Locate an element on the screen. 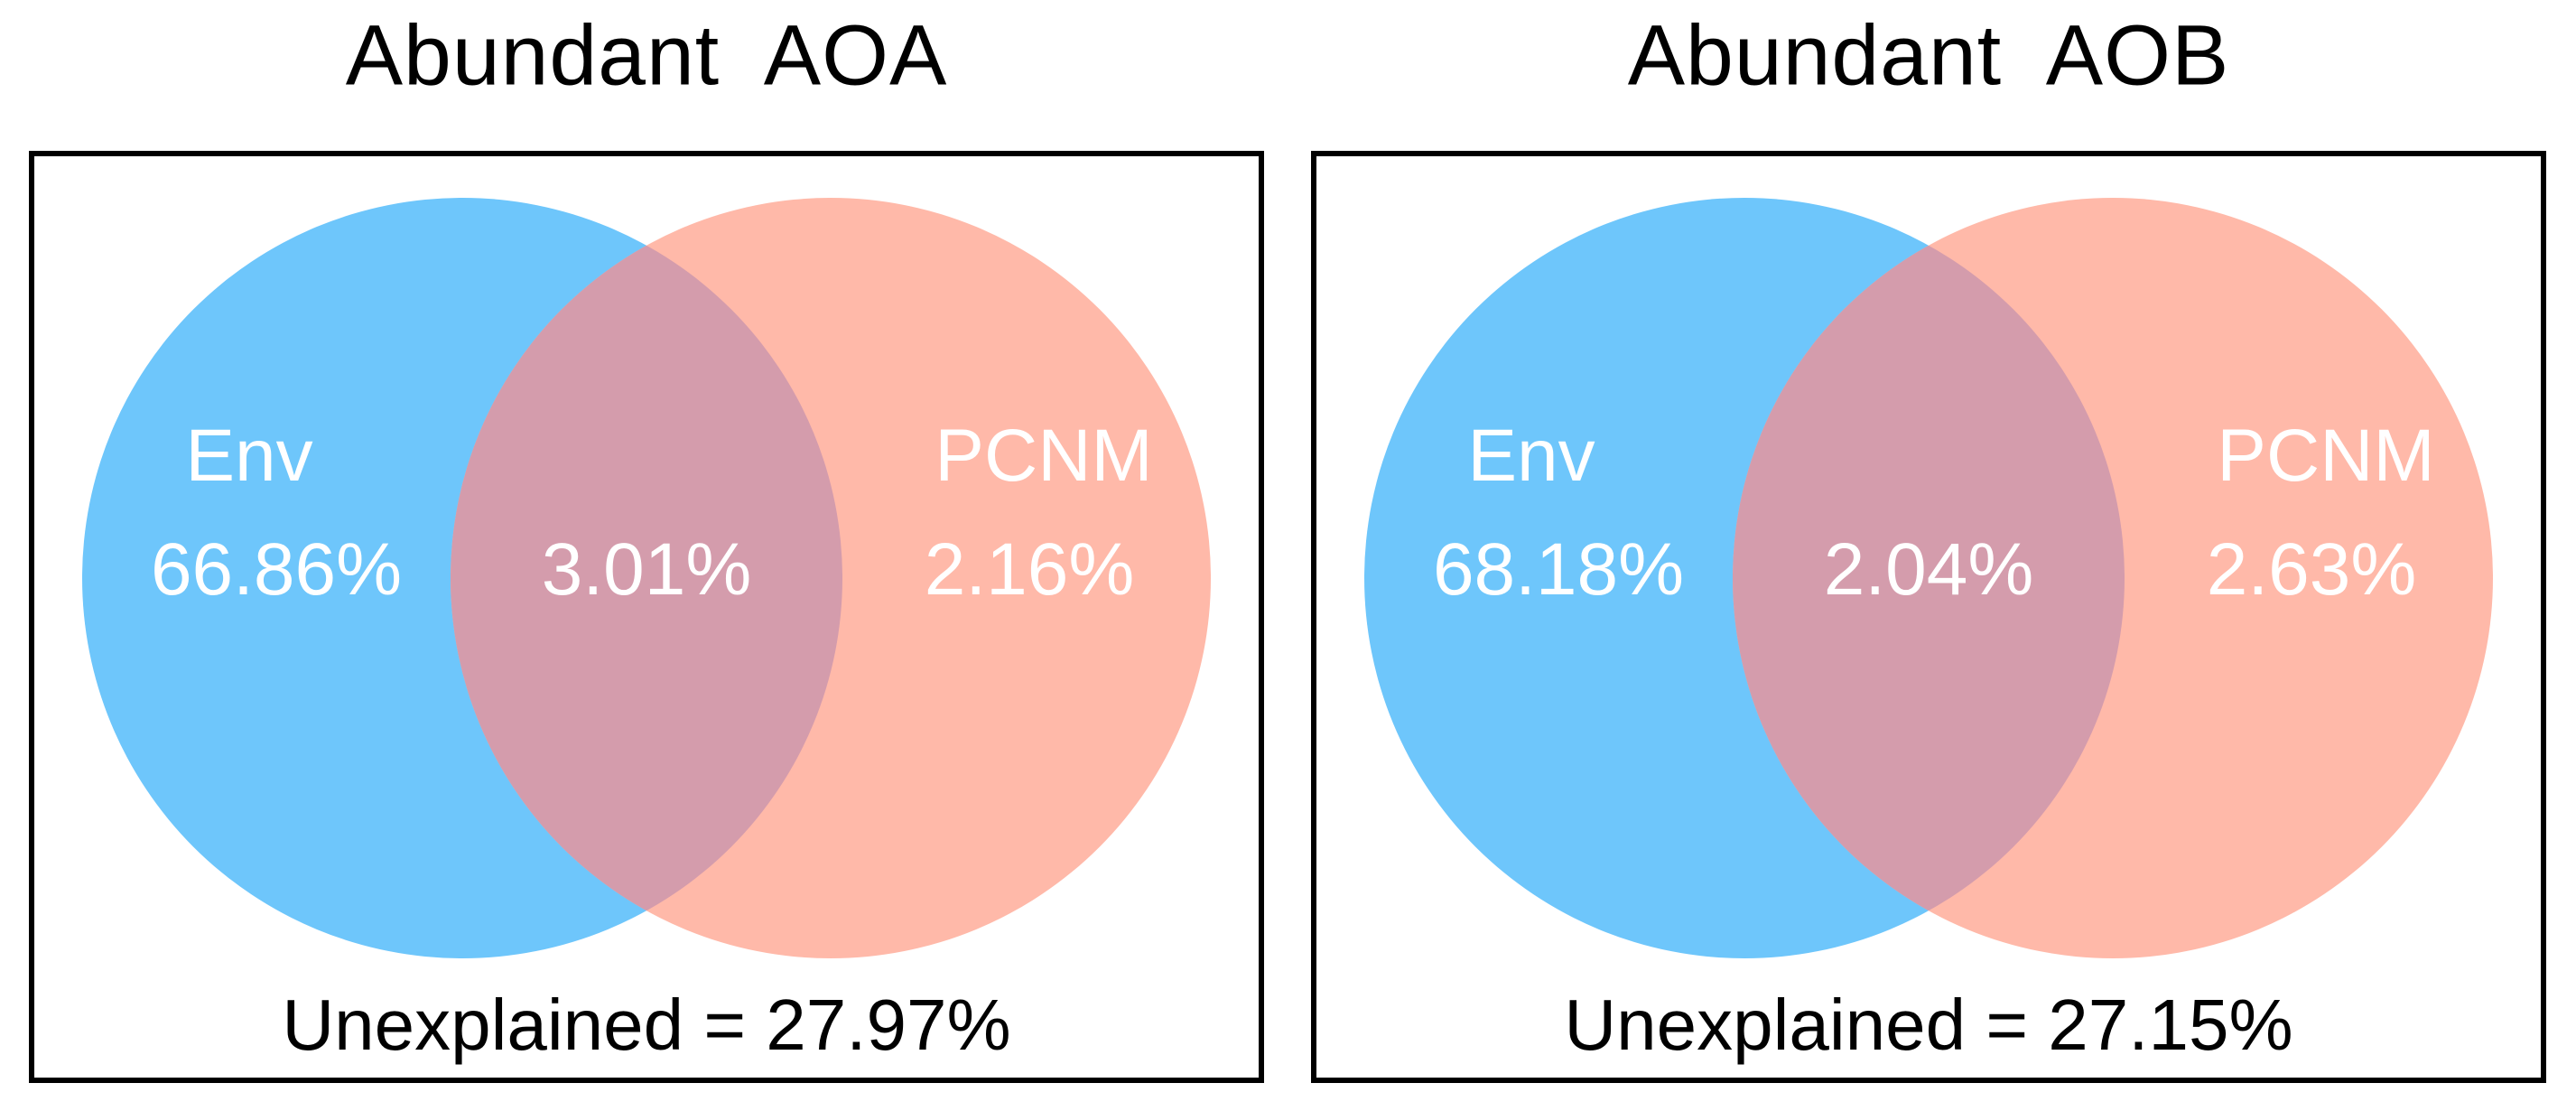 The height and width of the screenshot is (1111, 2576). panel-title-aoa: Abundant AOA is located at coordinates (646, 55).